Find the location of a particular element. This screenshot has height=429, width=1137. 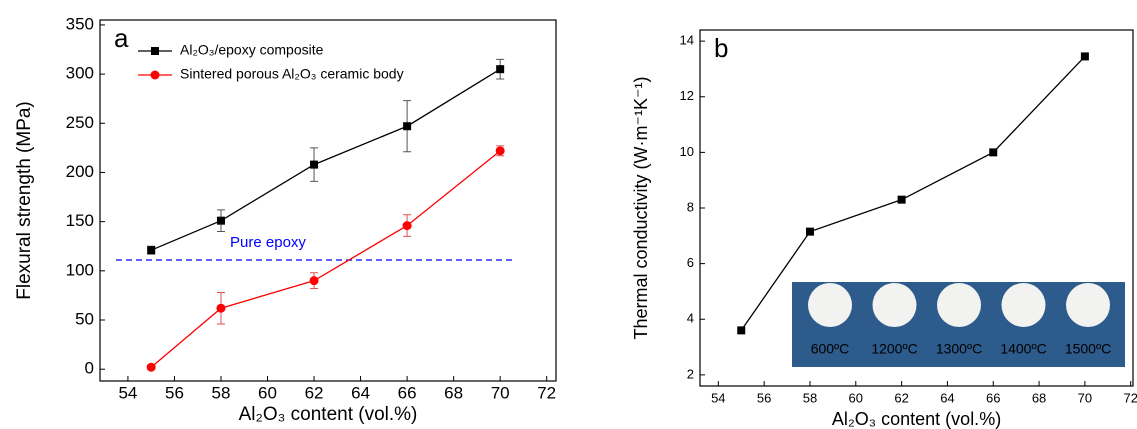

y-tick-label: 250 is located at coordinates (80, 122).